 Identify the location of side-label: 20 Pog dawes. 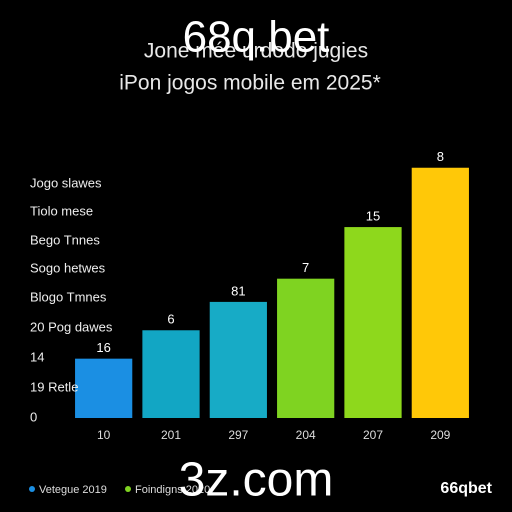
(71, 326).